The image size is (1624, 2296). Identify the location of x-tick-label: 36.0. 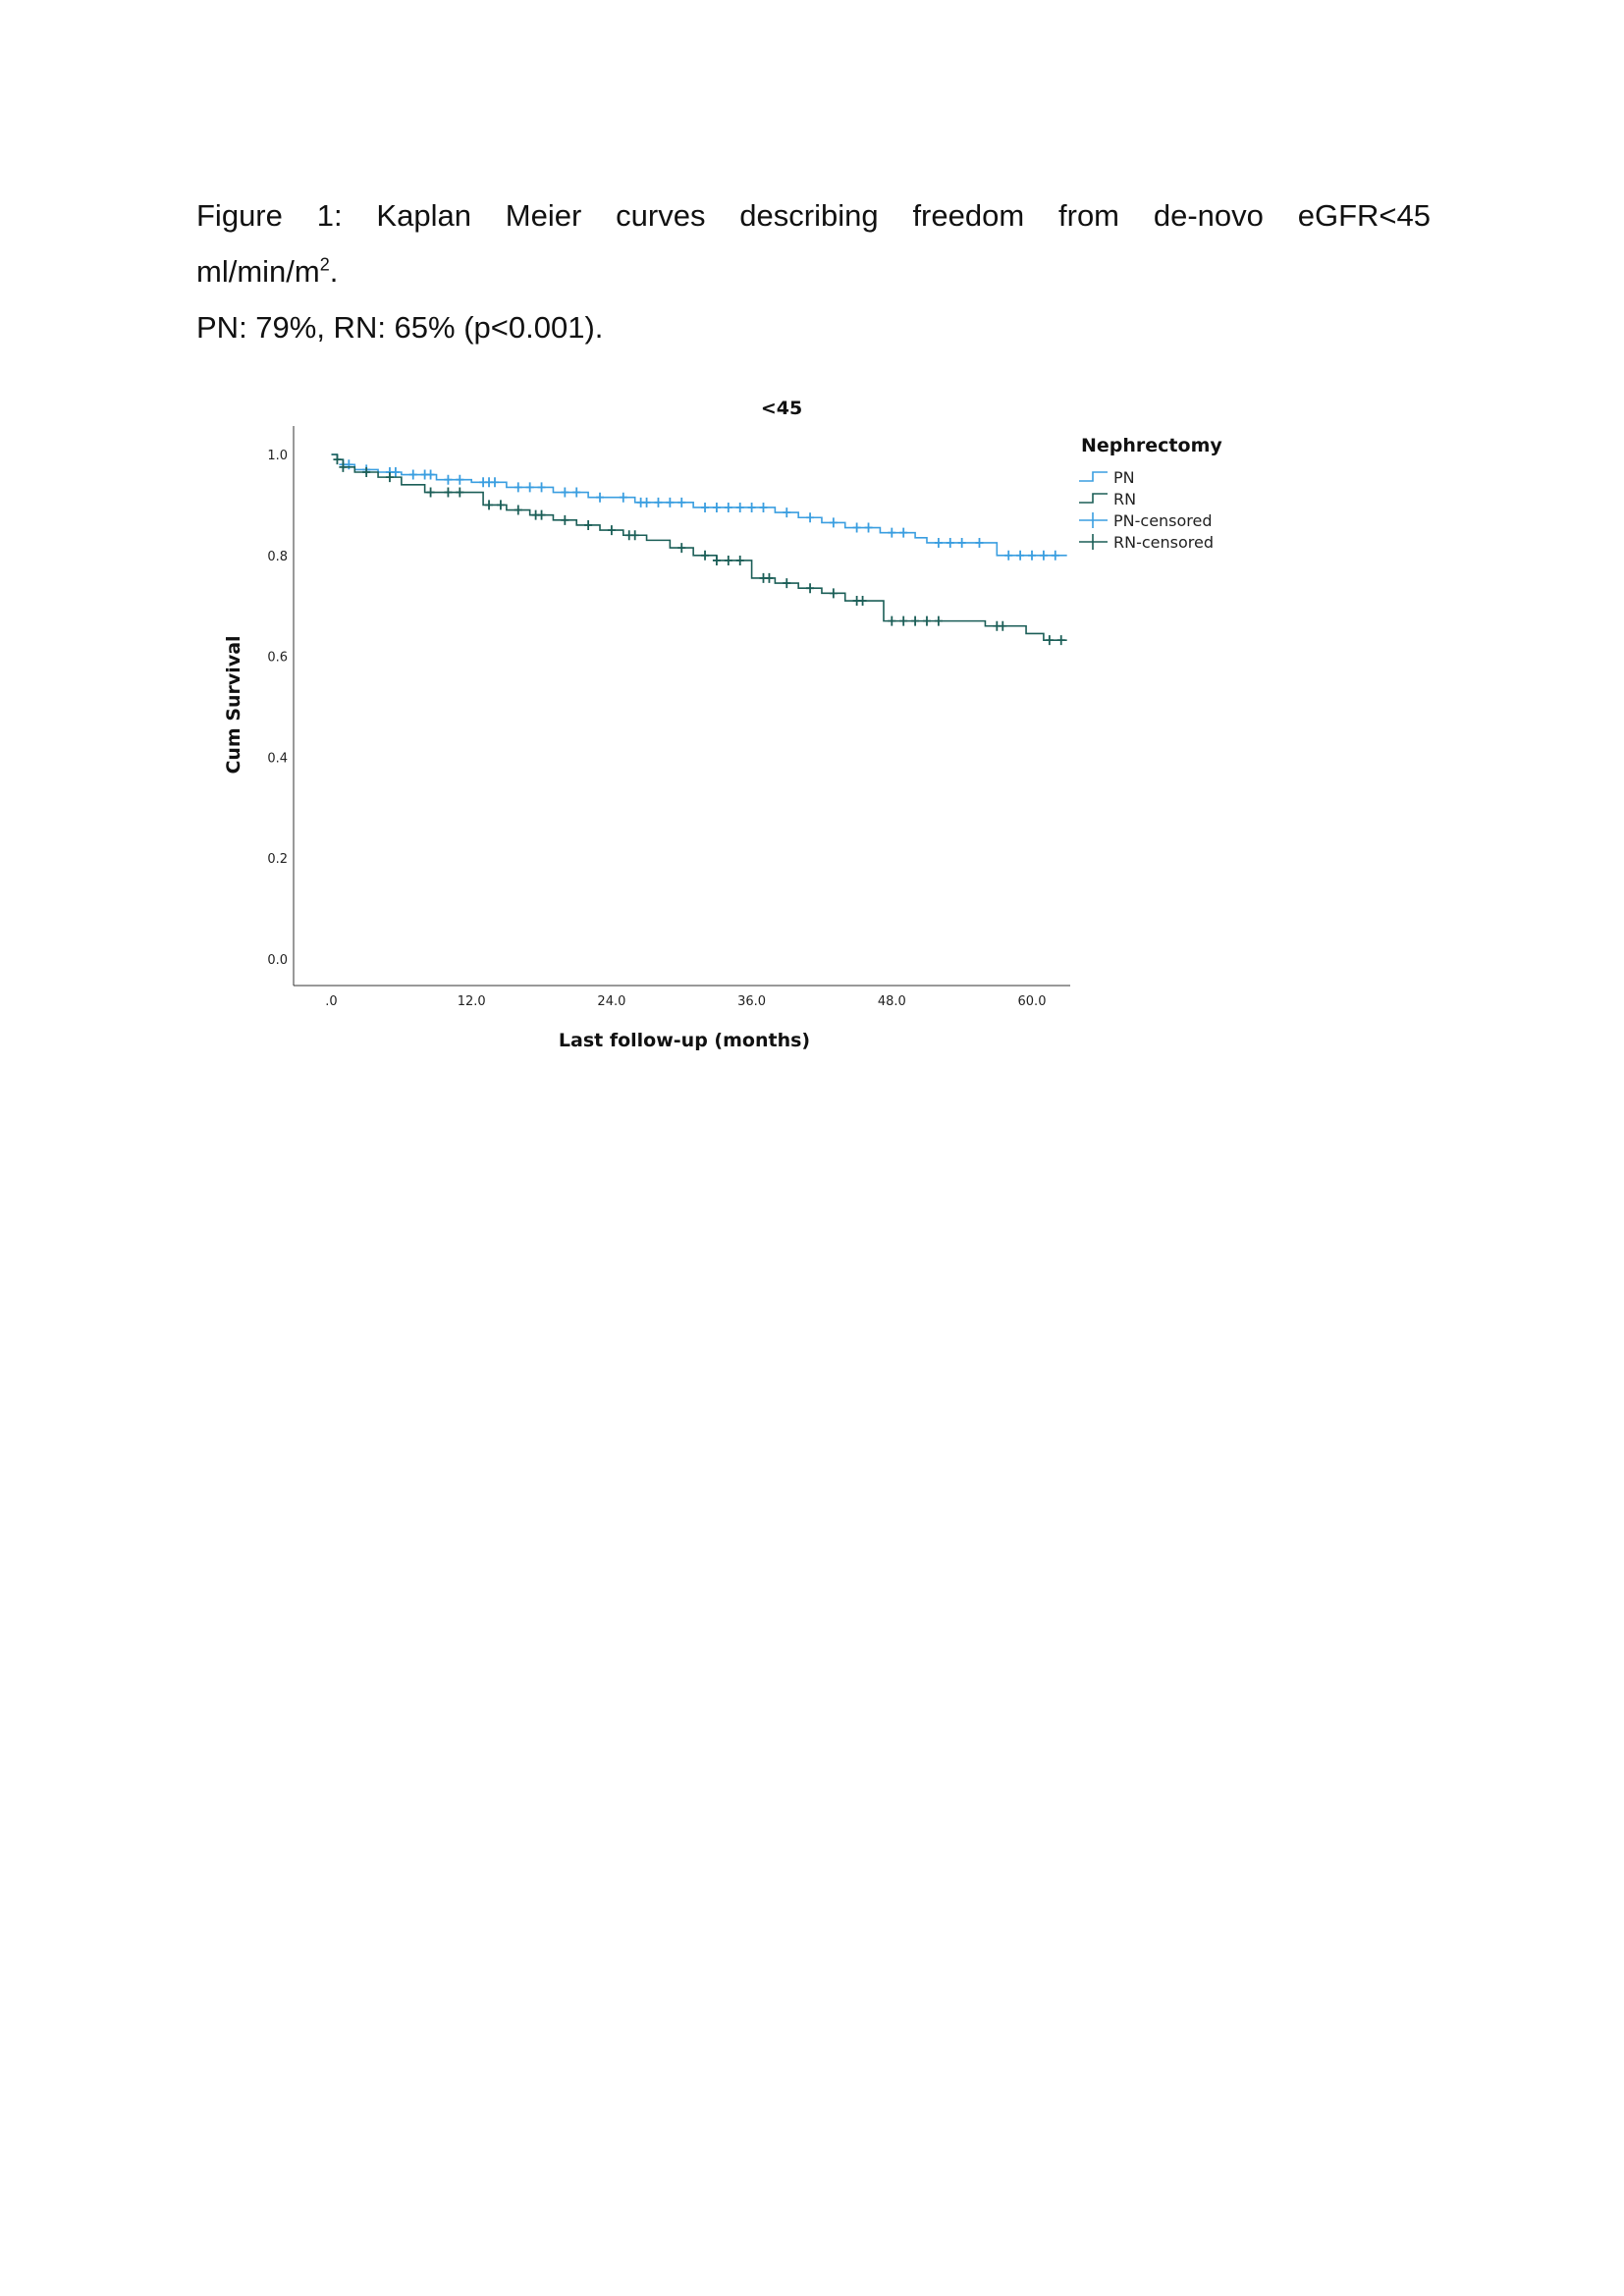
(751, 1002).